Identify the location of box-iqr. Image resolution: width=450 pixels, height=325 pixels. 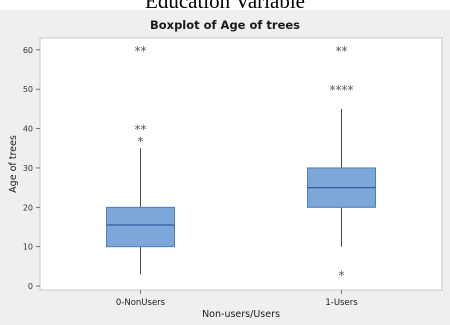
(140, 227).